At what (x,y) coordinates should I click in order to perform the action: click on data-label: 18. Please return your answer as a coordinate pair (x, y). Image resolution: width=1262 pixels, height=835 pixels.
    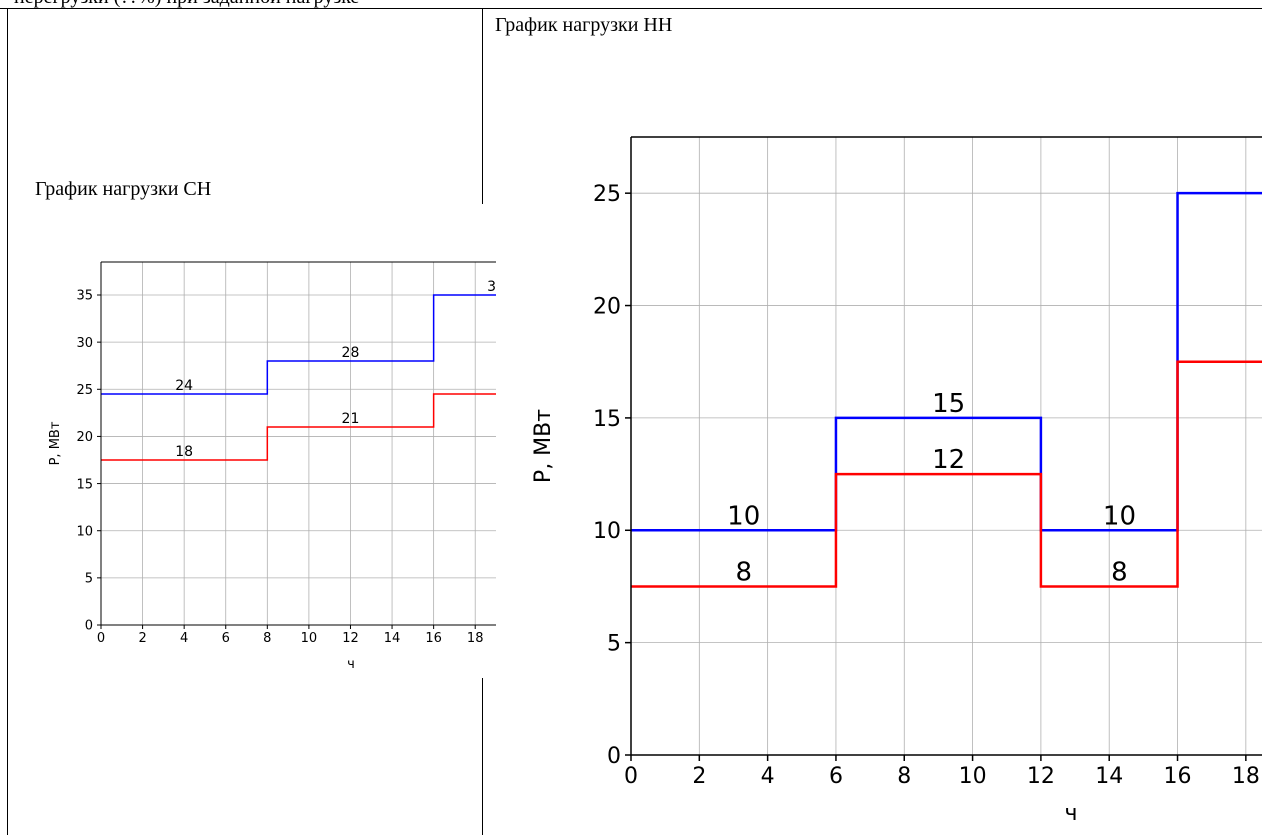
    Looking at the image, I should click on (184, 452).